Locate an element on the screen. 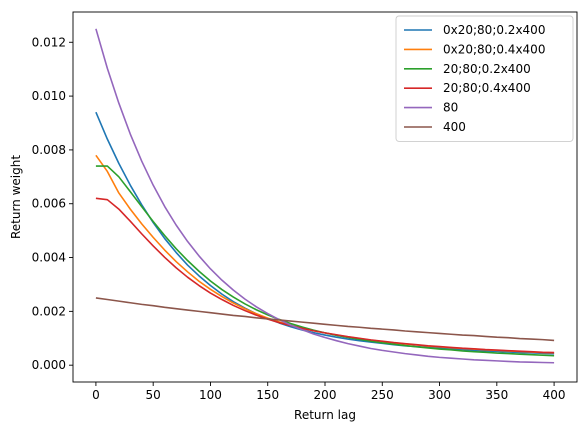  x-tick-label: 100 is located at coordinates (210, 395).